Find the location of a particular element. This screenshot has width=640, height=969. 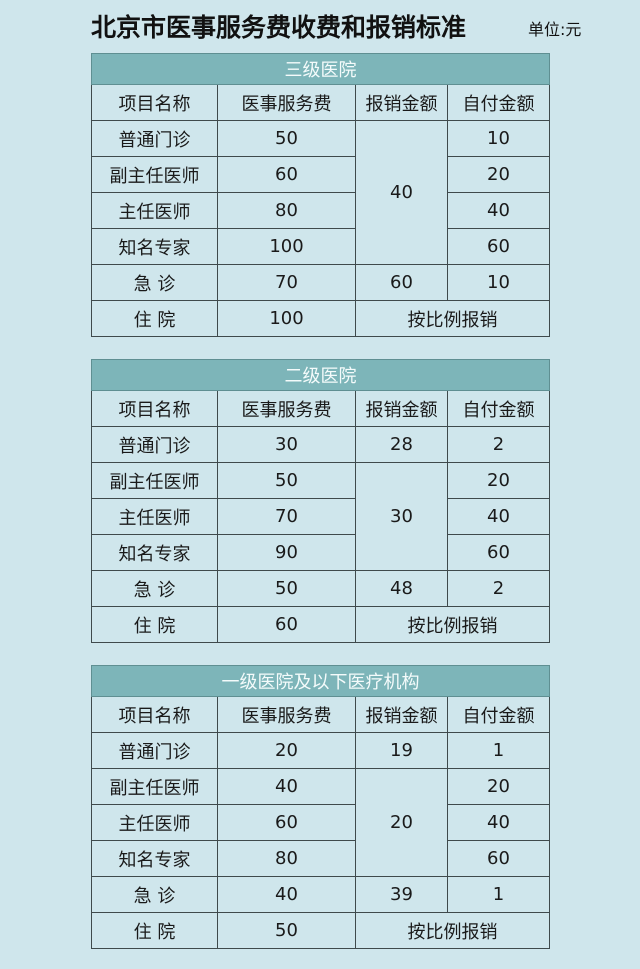

table-row: 副主任医师 60 20 is located at coordinates (320, 174).